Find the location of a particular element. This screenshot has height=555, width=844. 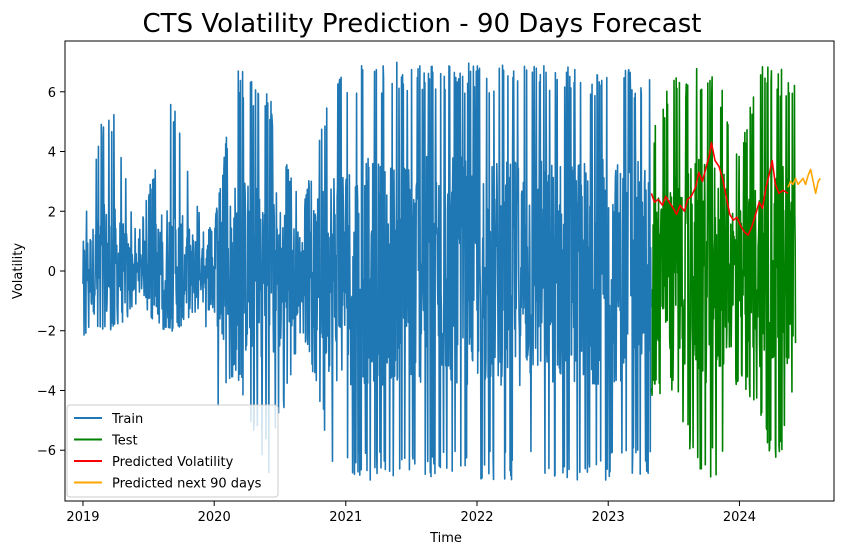

x-tick-label: 2022 is located at coordinates (476, 517).